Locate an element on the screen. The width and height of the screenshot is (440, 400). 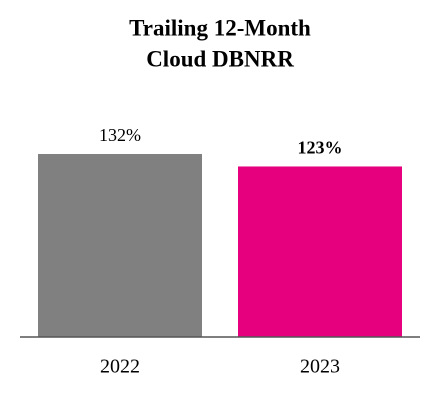
value-label: 123% is located at coordinates (320, 148).